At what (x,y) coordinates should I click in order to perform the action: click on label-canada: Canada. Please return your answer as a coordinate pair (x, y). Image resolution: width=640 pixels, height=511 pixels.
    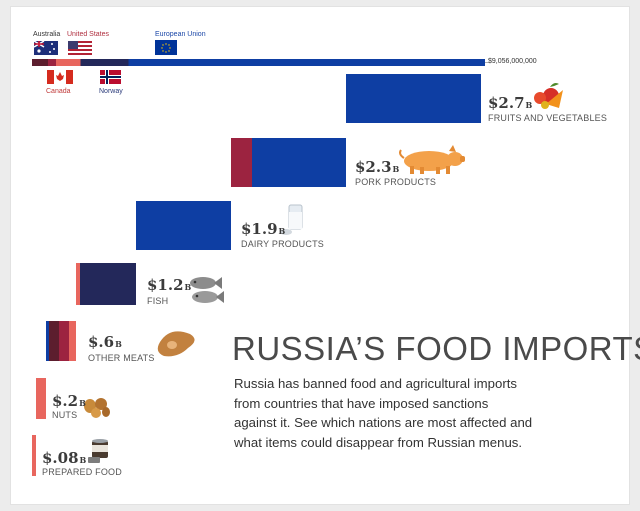
    Looking at the image, I should click on (58, 91).